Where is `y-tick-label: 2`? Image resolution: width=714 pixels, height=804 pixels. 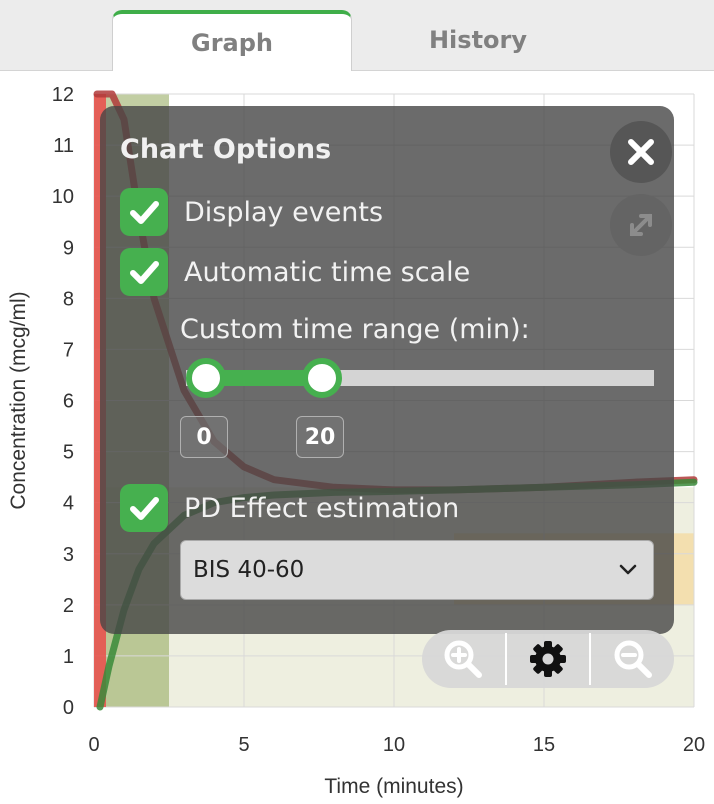
y-tick-label: 2 is located at coordinates (68, 606).